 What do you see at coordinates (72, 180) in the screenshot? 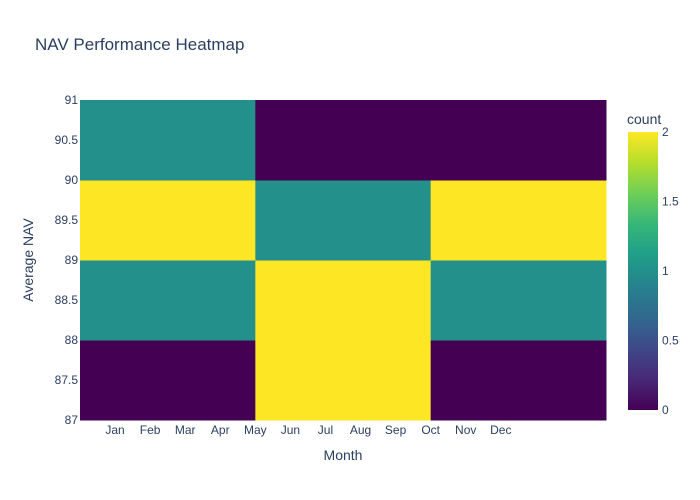
I see `y-tick-label: 90` at bounding box center [72, 180].